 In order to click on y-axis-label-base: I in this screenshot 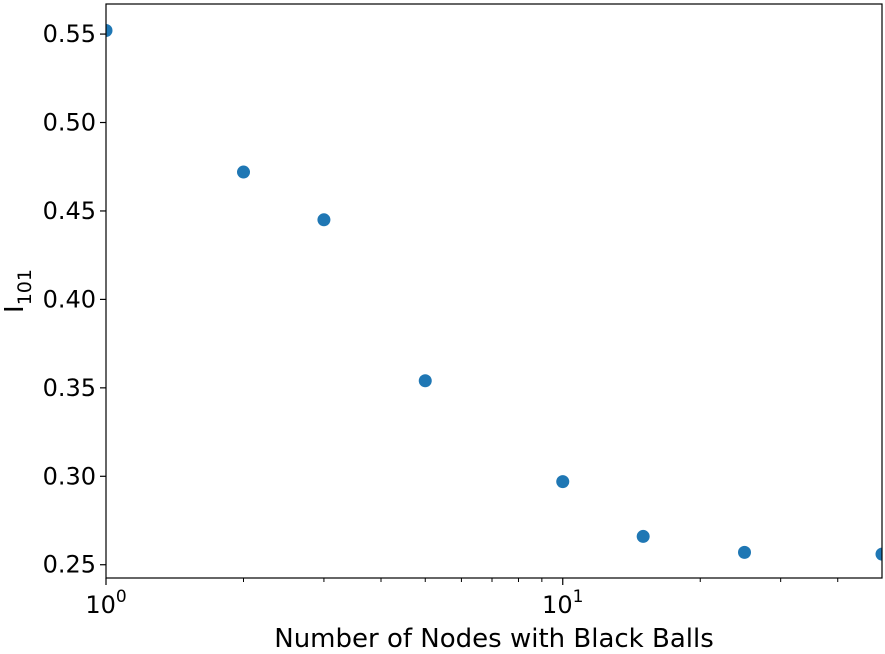, I will do `click(15, 309)`.